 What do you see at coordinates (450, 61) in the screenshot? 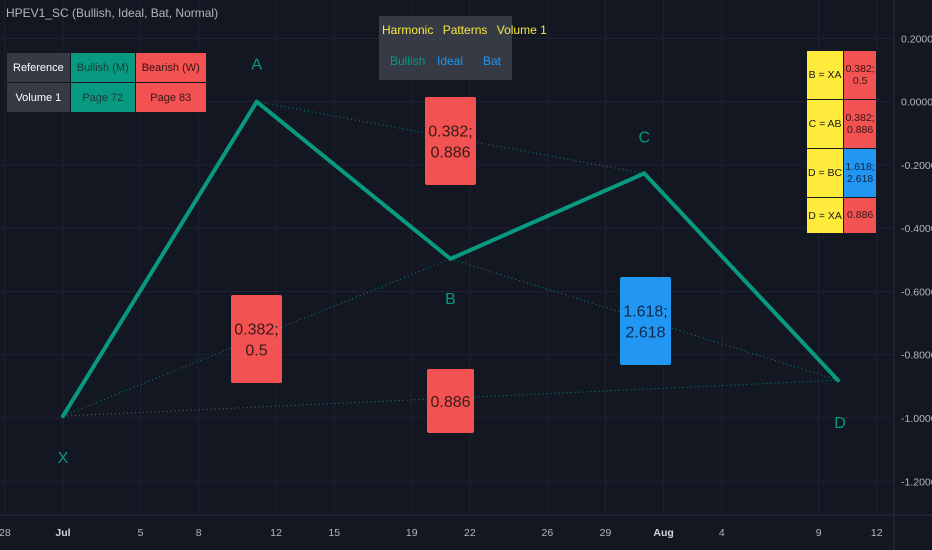
I see `mode-value: Ideal` at bounding box center [450, 61].